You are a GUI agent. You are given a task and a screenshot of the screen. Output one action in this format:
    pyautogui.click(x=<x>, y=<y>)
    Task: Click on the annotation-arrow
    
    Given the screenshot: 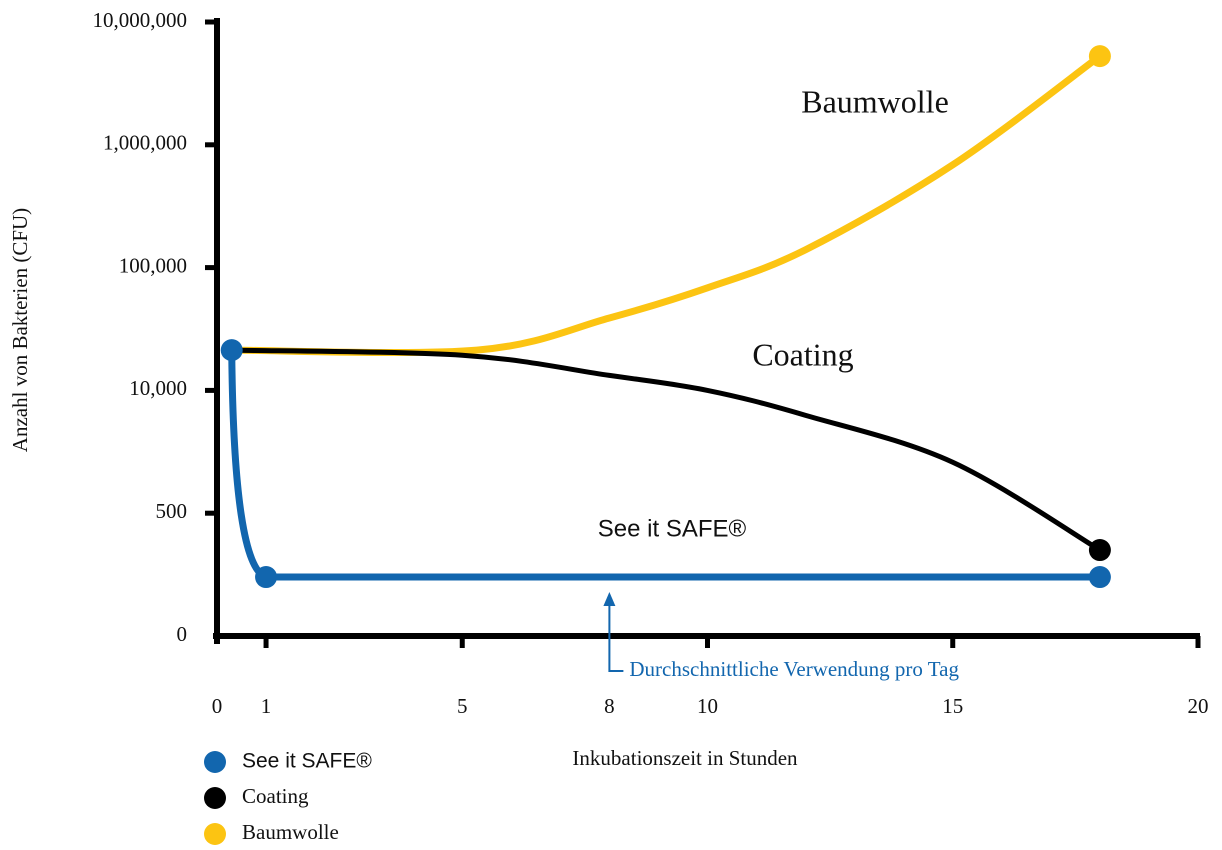 What is the action you would take?
    pyautogui.click(x=616, y=639)
    